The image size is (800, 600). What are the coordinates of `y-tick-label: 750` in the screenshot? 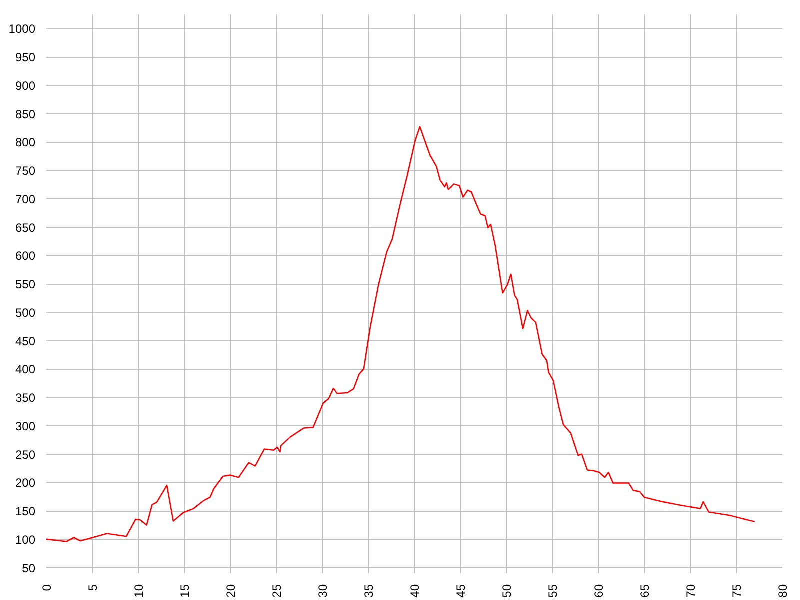 It's located at (25, 171).